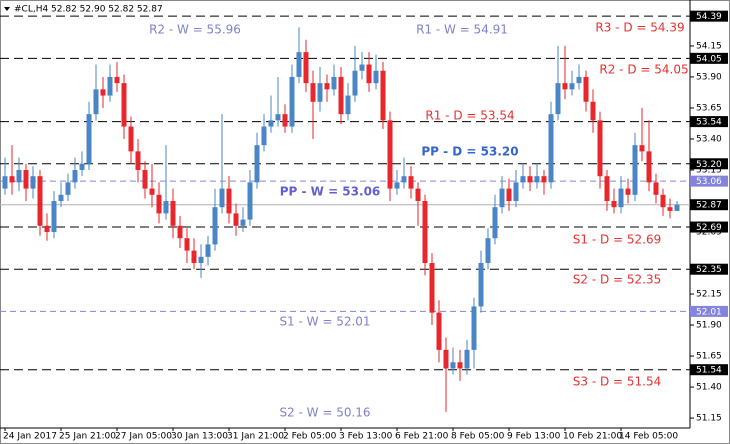 This screenshot has width=730, height=444. I want to click on level-label: 53.54, so click(709, 123).